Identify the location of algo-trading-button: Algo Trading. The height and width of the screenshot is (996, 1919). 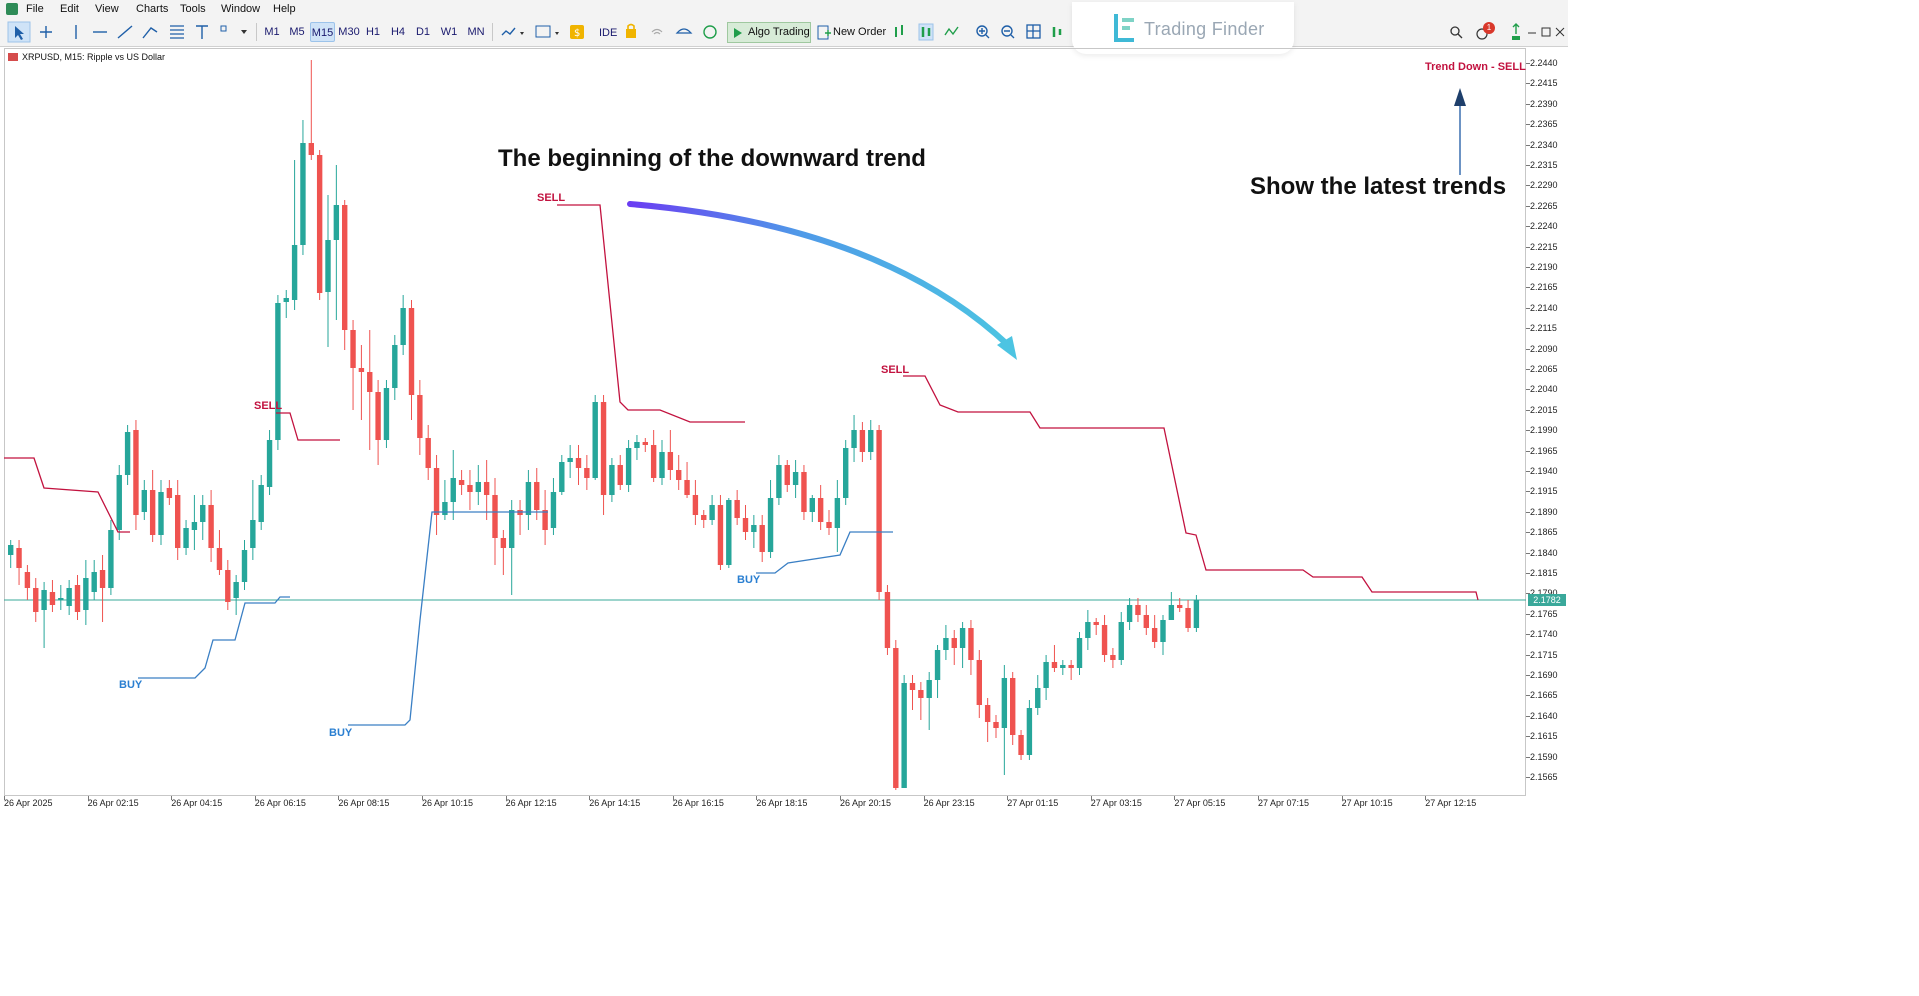
(769, 32).